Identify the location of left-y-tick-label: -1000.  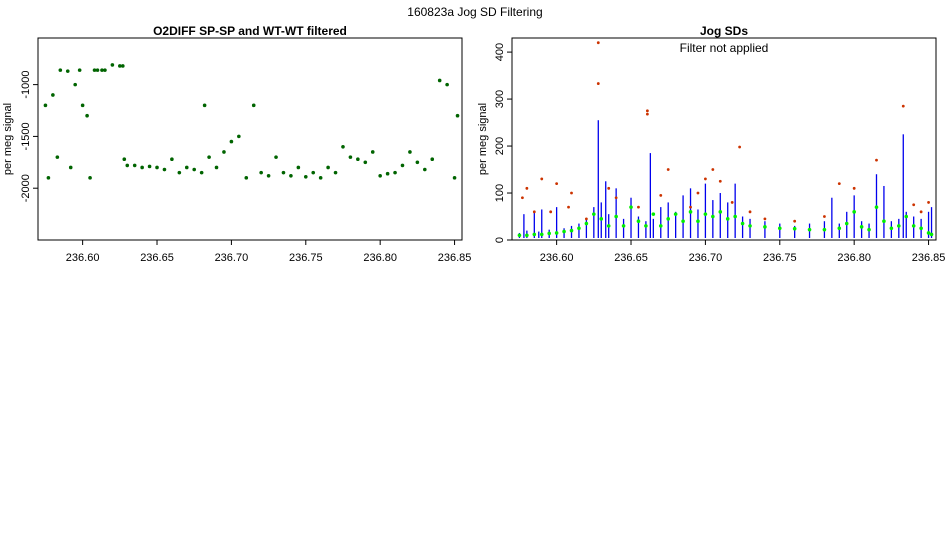
(26, 85).